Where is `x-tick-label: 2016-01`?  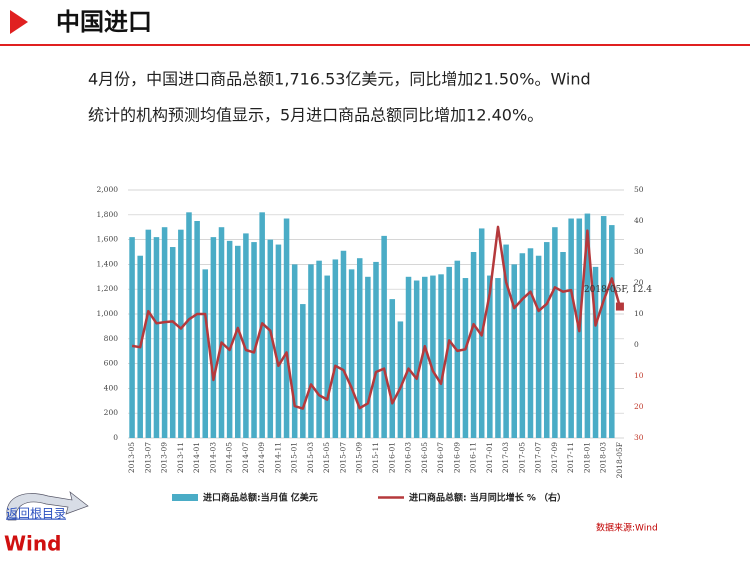
x-tick-label: 2016-01 is located at coordinates (391, 457).